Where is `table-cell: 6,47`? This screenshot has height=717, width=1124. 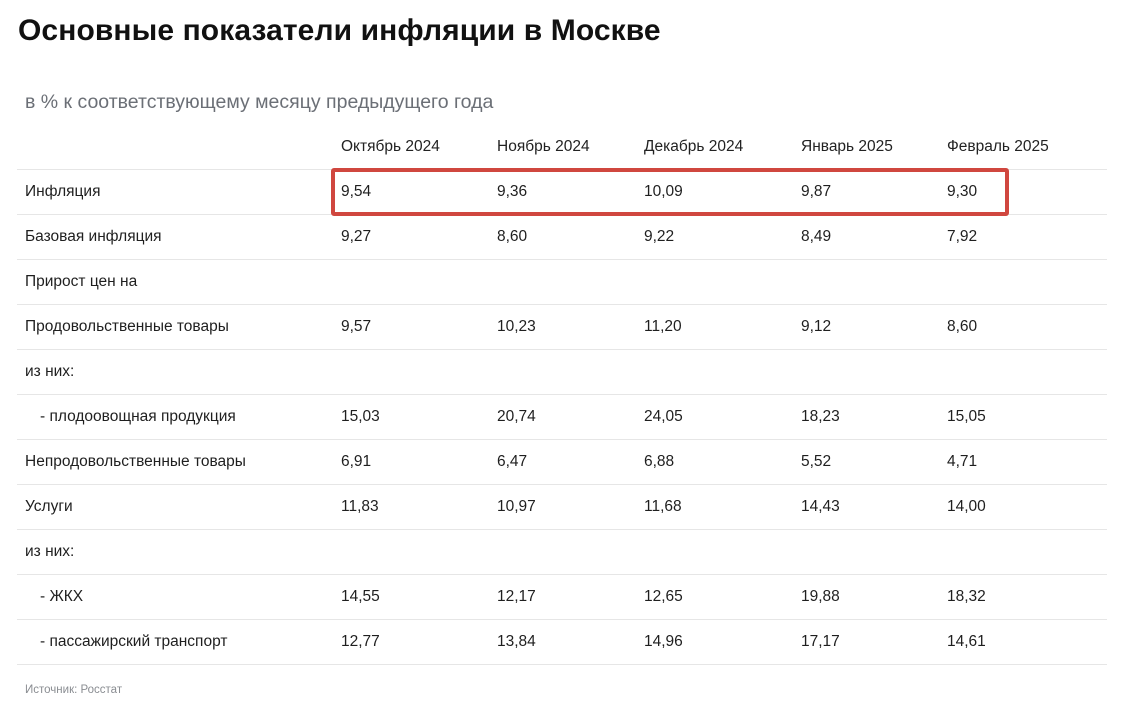
table-cell: 6,47 is located at coordinates (570, 462).